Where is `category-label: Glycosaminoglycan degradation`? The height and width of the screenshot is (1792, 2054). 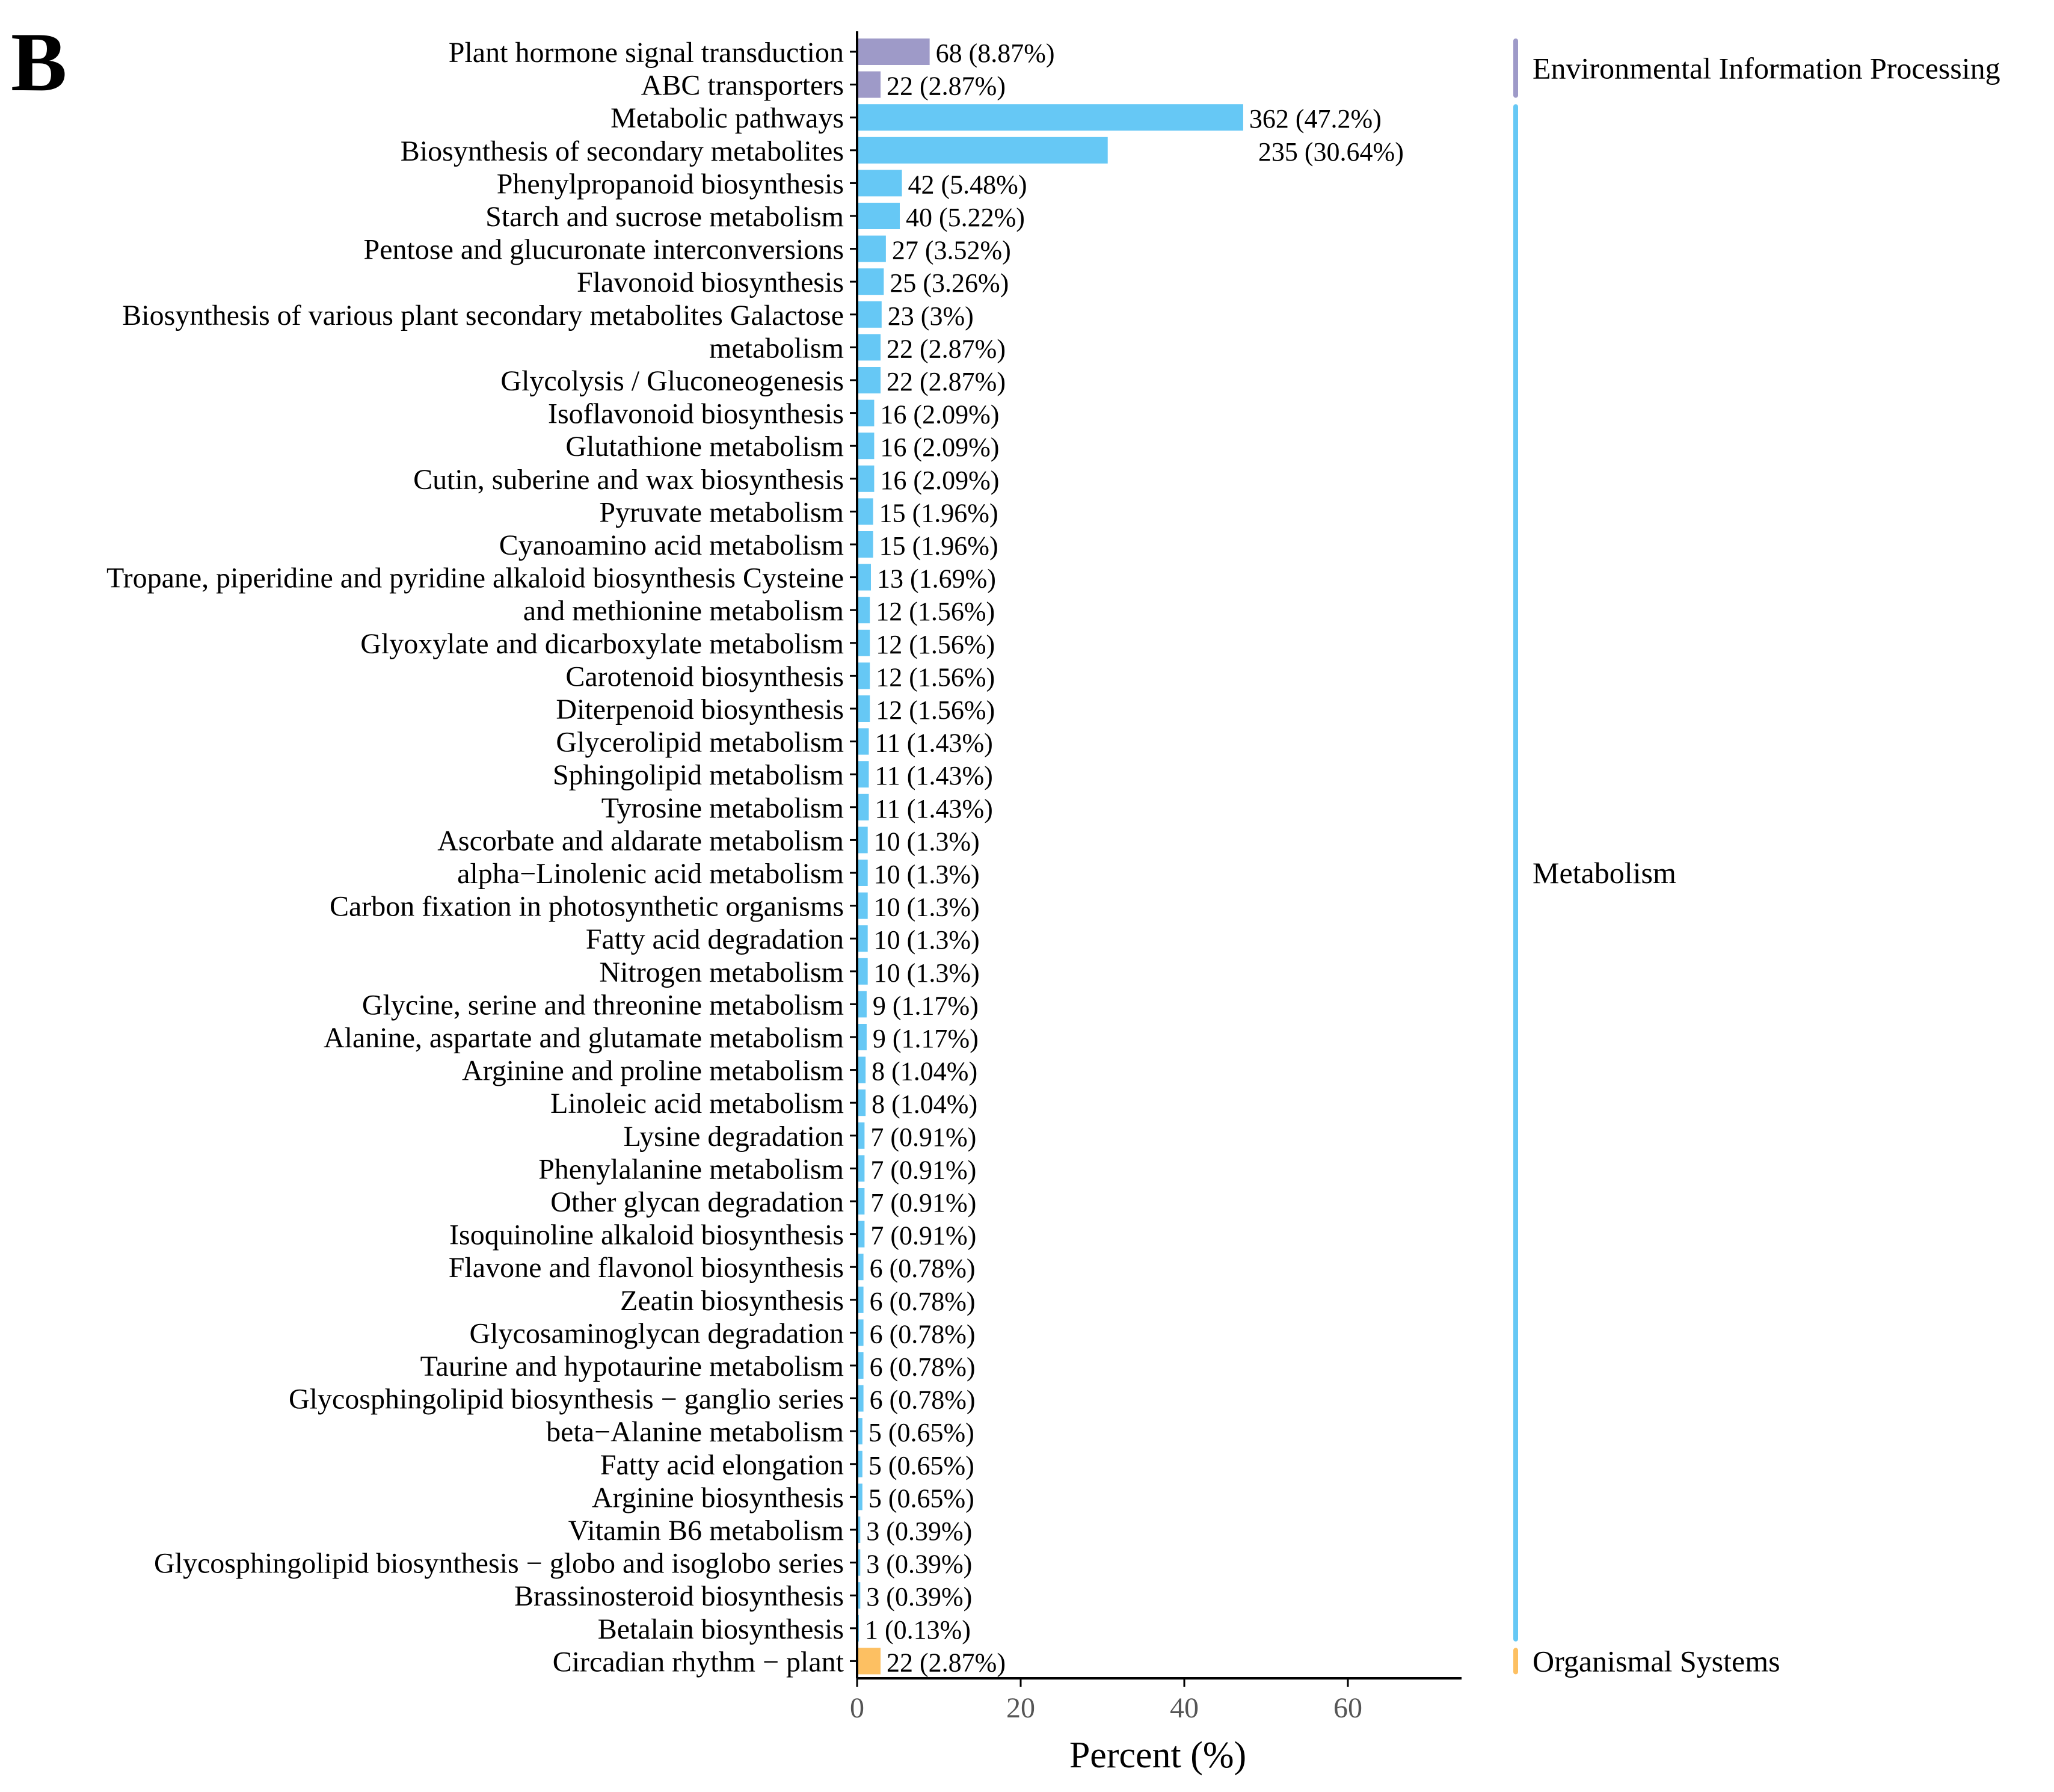
category-label: Glycosaminoglycan degradation is located at coordinates (657, 1333).